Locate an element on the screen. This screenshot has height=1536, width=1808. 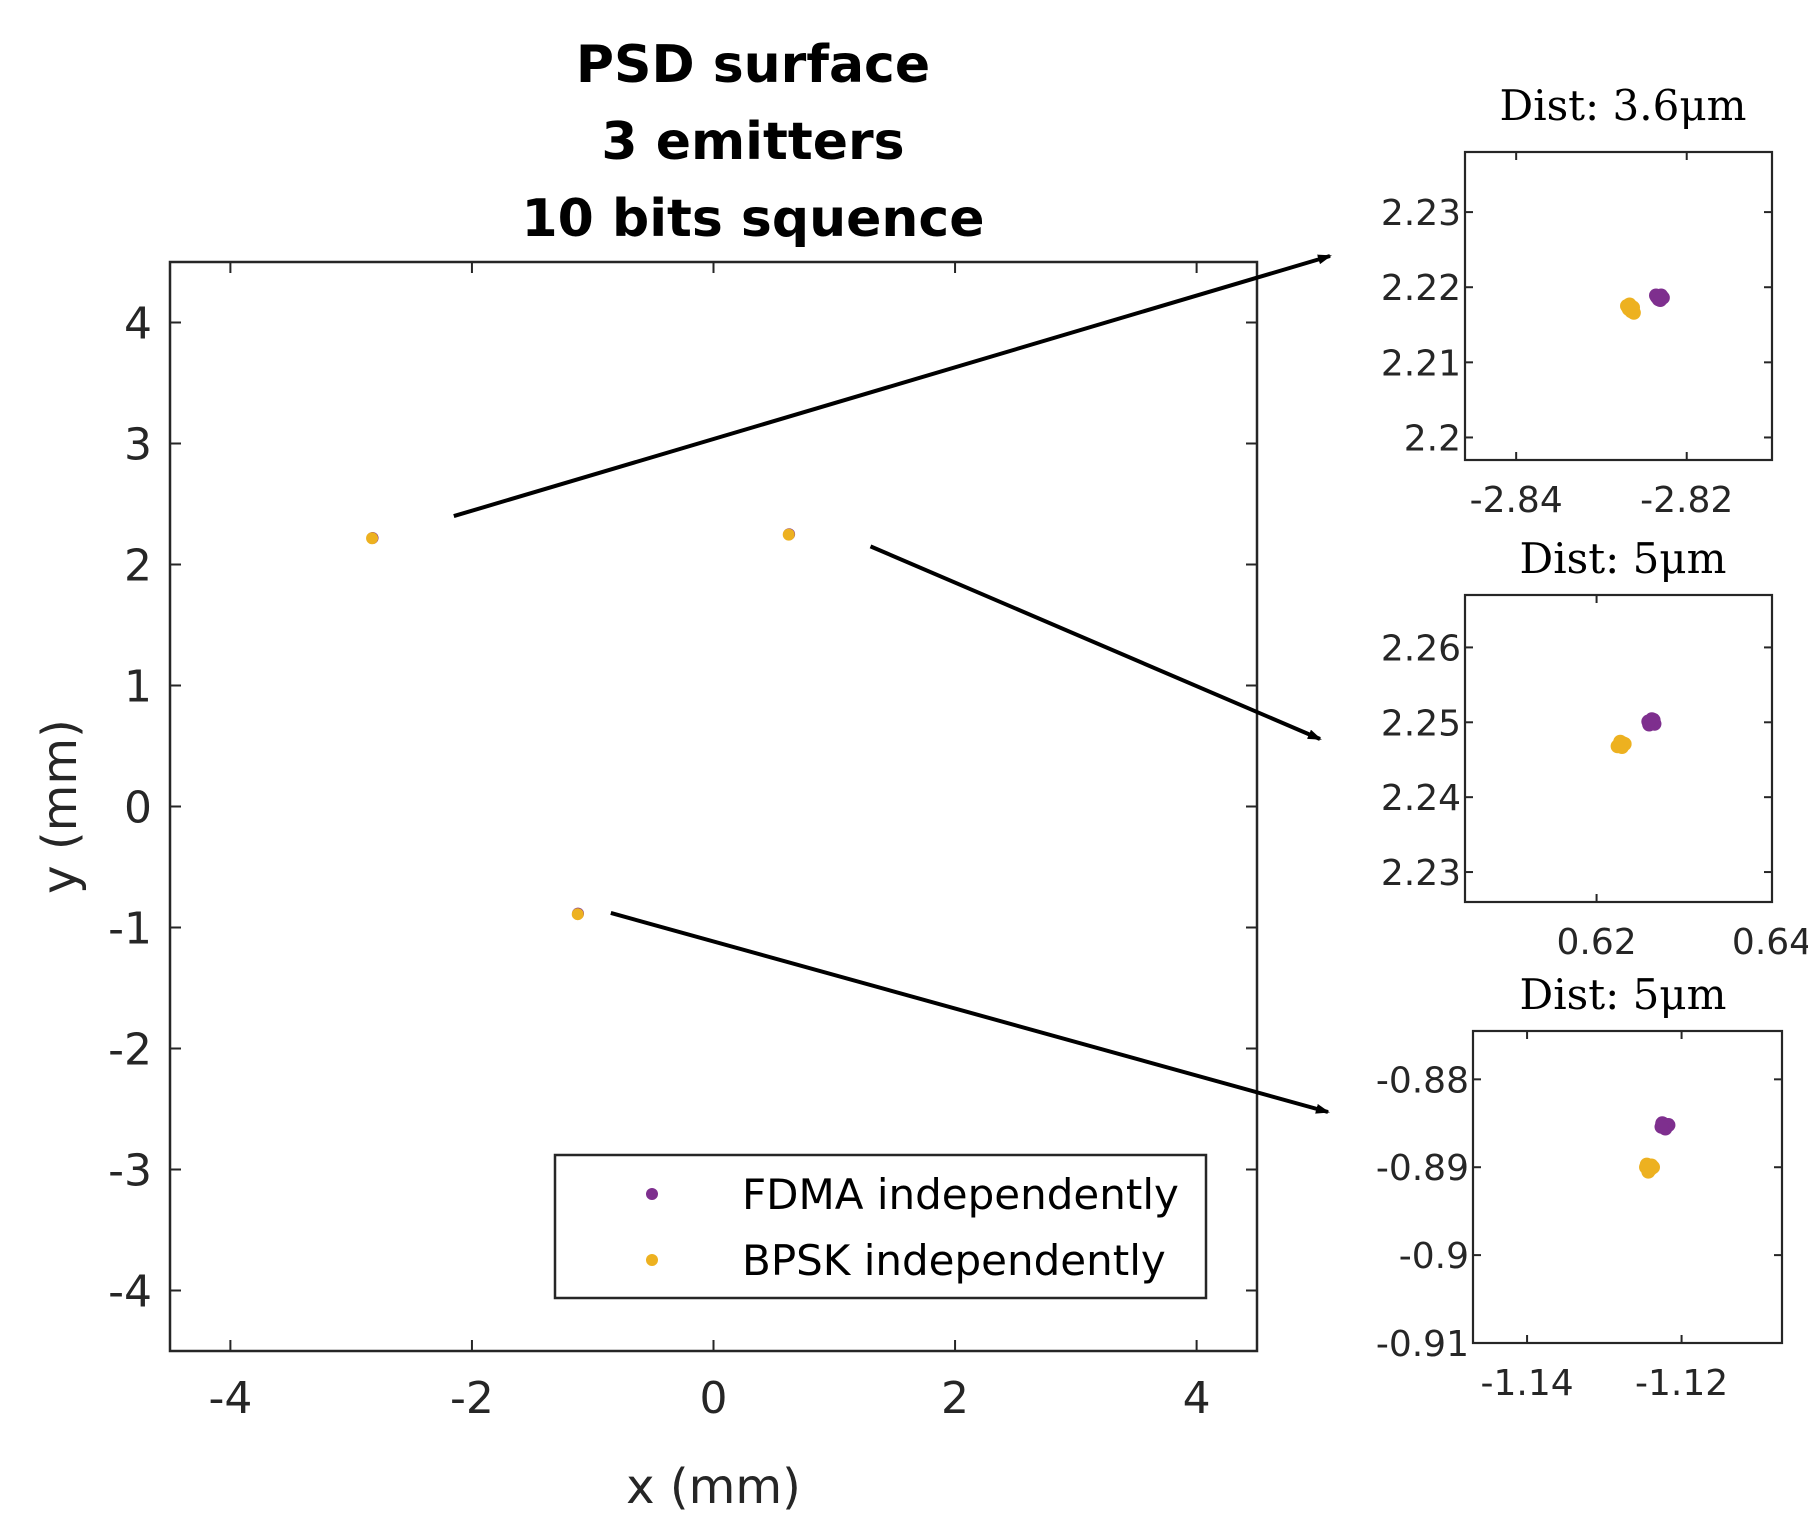
inset-3-ytick-label: -0.88 is located at coordinates (1422, 1080).